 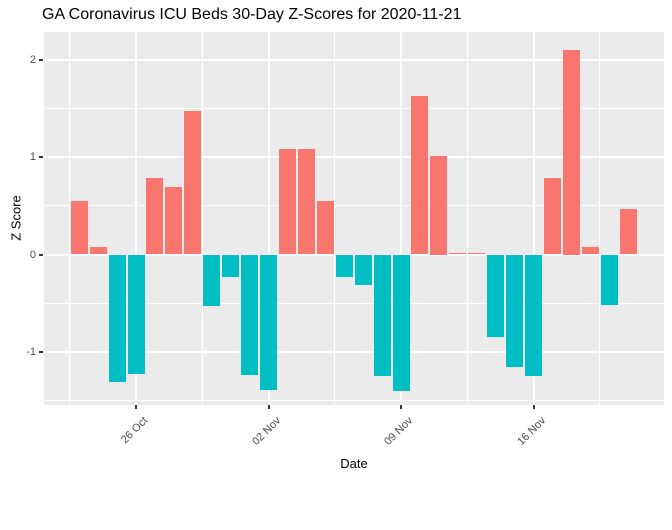 I want to click on y-tick-label: 1, so click(x=32, y=157).